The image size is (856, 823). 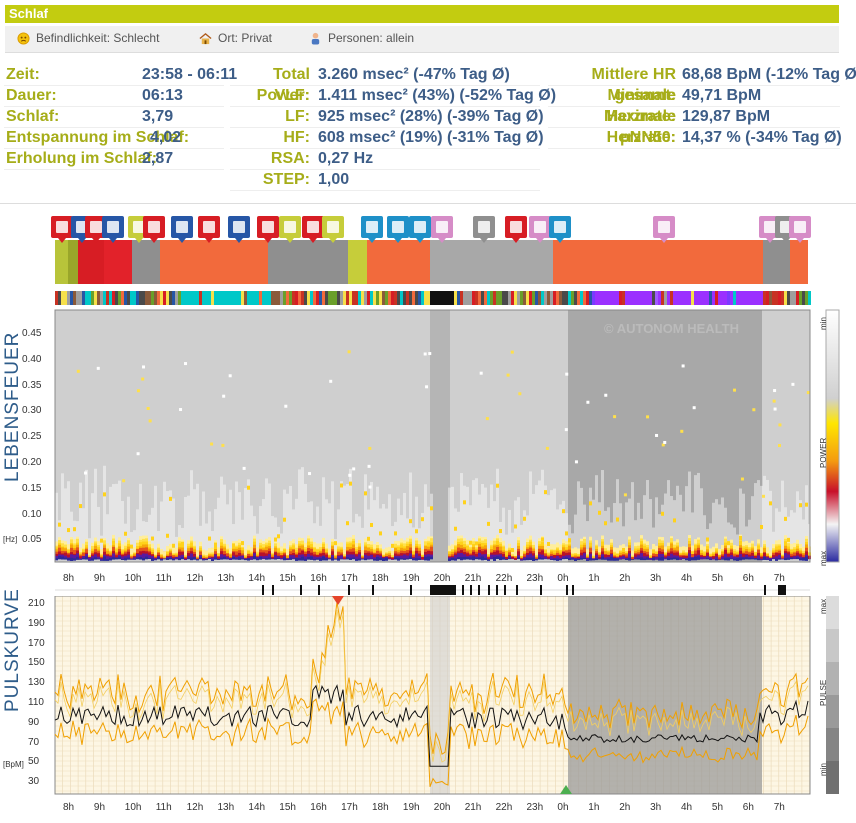 What do you see at coordinates (748, 578) in the screenshot?
I see `time-tick: 6h` at bounding box center [748, 578].